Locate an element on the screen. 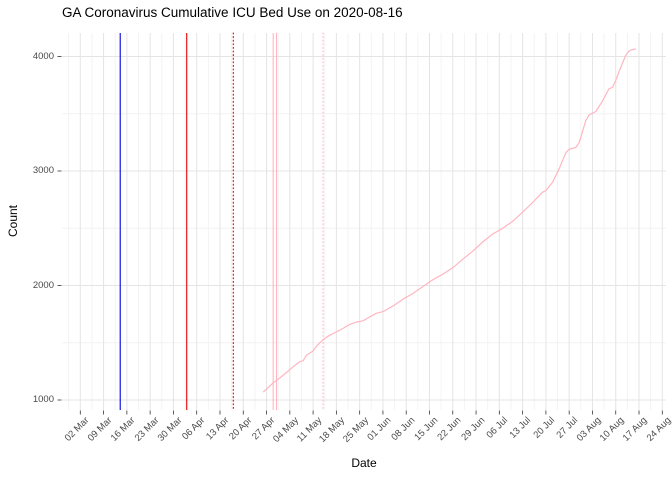  x-axis-title: Date is located at coordinates (364, 463).